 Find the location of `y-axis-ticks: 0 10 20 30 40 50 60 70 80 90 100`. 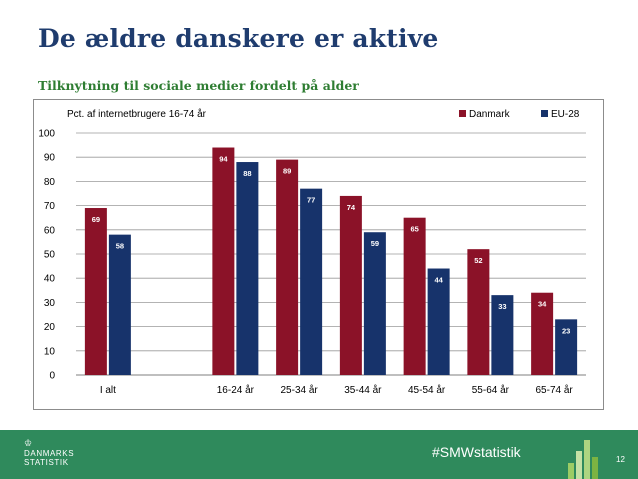

y-axis-ticks: 0 10 20 30 40 50 60 70 80 90 100 is located at coordinates (46, 255).